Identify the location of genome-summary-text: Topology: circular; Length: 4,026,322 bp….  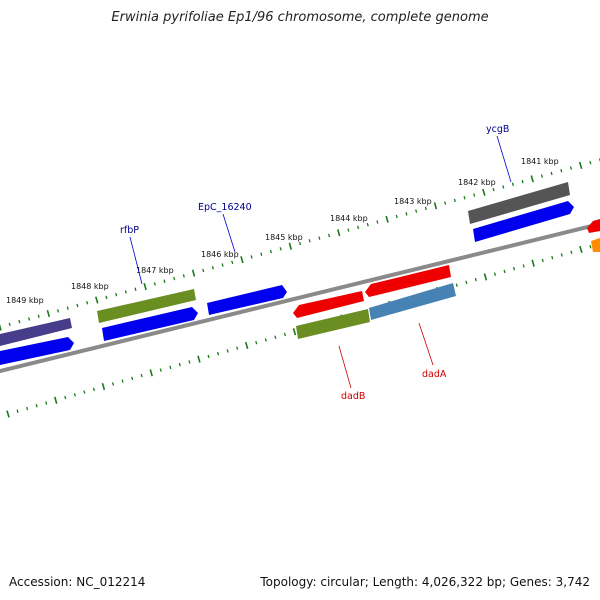
(425, 582).